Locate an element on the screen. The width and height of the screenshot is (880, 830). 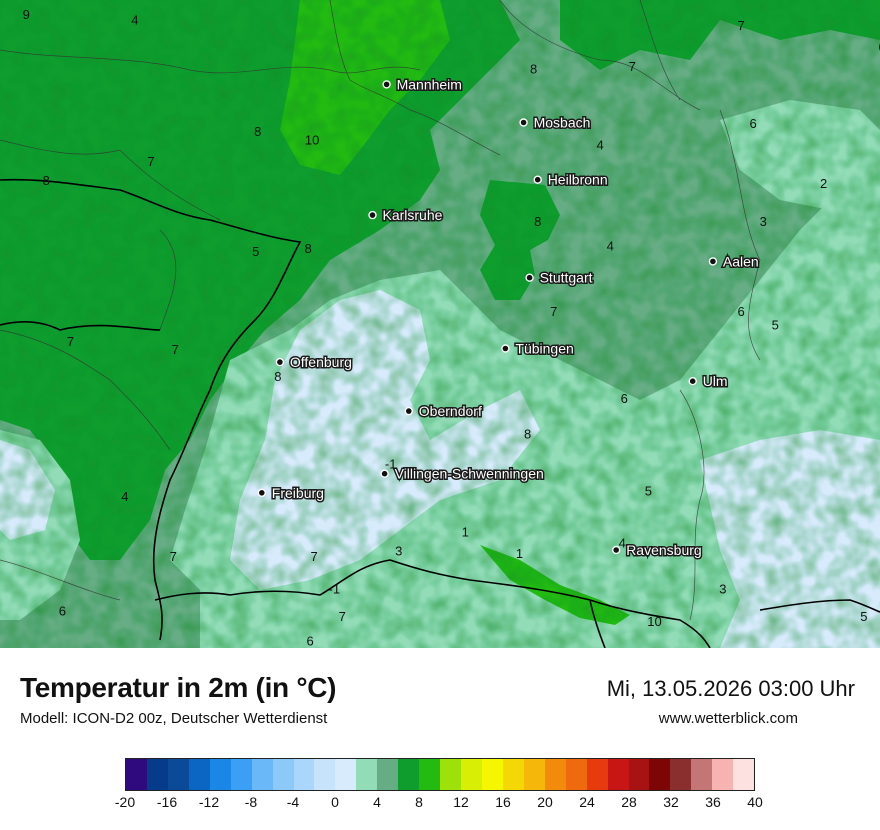
legend-ticks: -20 -16 -12 -8 -4 0 4 8 12 16 20 24 28 32 36 40 is located at coordinates (439, 804).